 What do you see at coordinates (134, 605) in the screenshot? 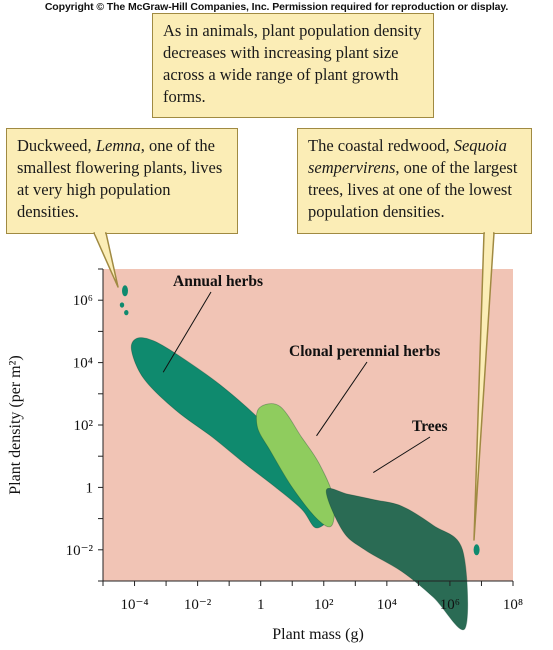
I see `x-tick-label: 10⁻⁴` at bounding box center [134, 605].